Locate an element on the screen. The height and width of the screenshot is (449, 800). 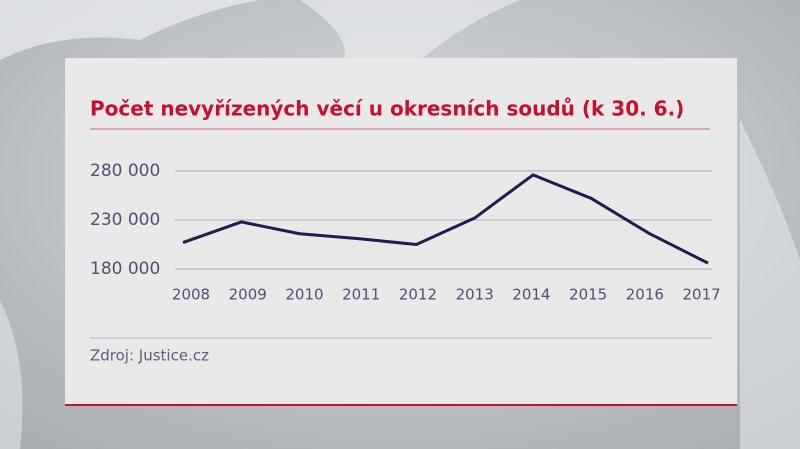
x-tick-label: 2014 is located at coordinates (531, 295).